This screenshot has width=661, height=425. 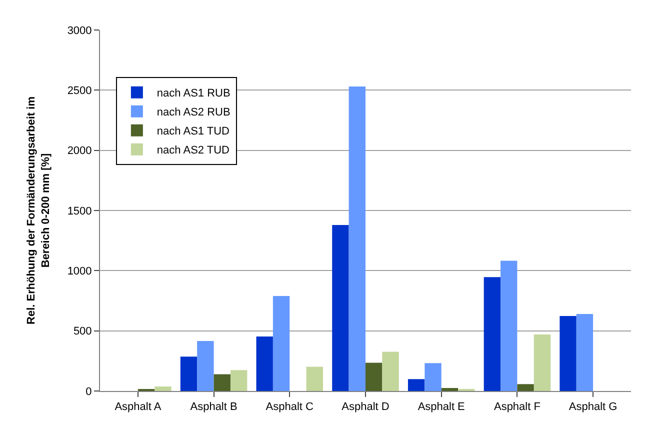 I want to click on legend-label: nach AS1 RUB, so click(x=193, y=94).